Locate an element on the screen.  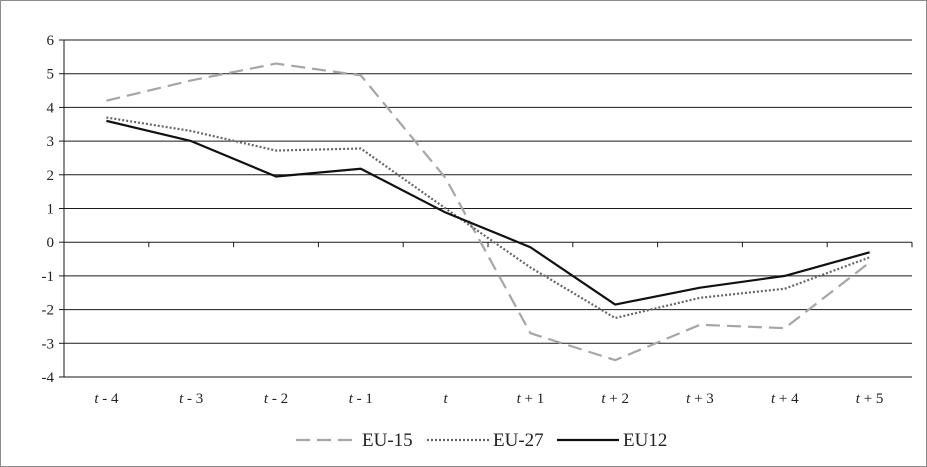
legend-label: EU12 is located at coordinates (645, 440).